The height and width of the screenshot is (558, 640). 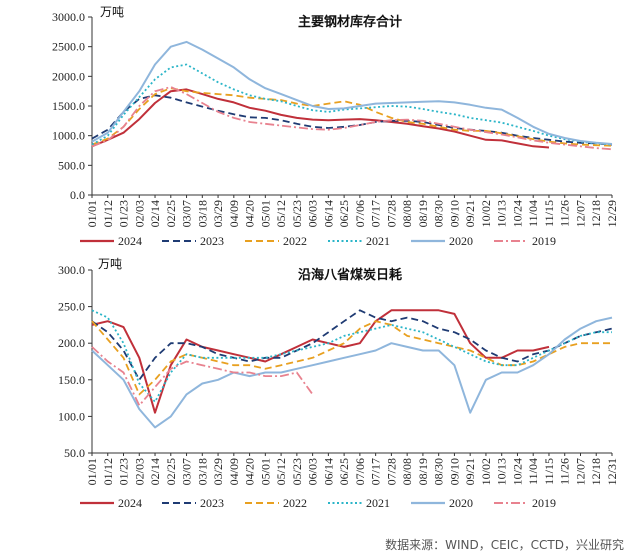 I want to click on series-line-2021, so click(x=352, y=104).